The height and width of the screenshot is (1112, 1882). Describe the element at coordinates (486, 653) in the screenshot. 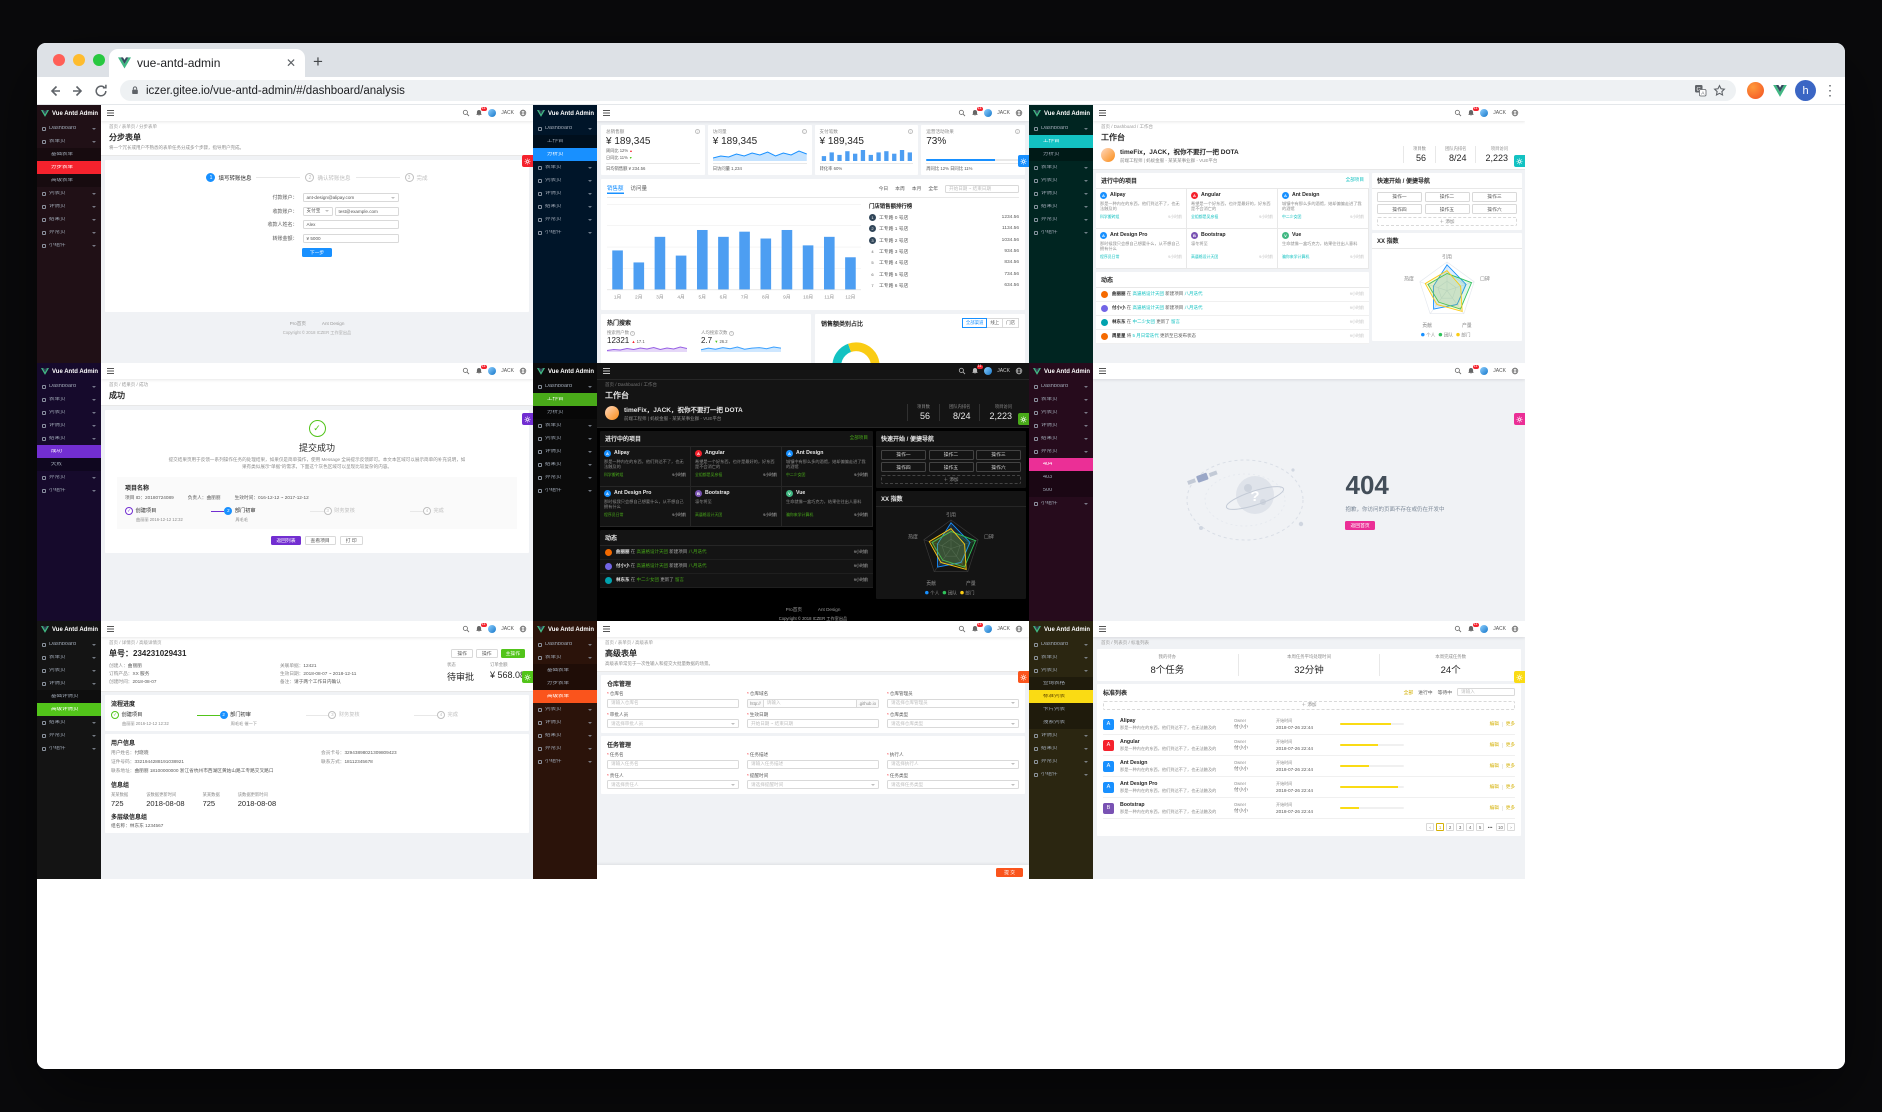

I see `action-button-1: 操作` at that location.